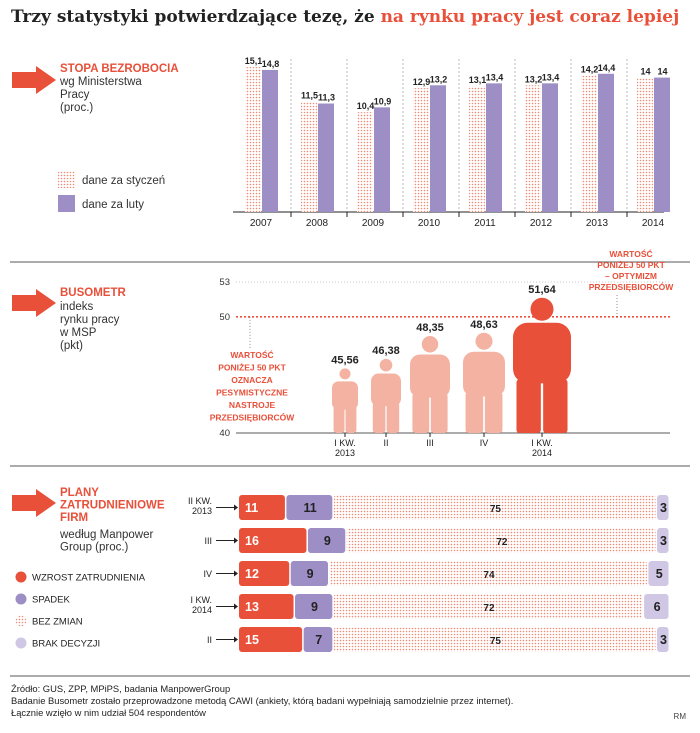 The height and width of the screenshot is (733, 700). I want to click on arrow-icon, so click(34, 303).